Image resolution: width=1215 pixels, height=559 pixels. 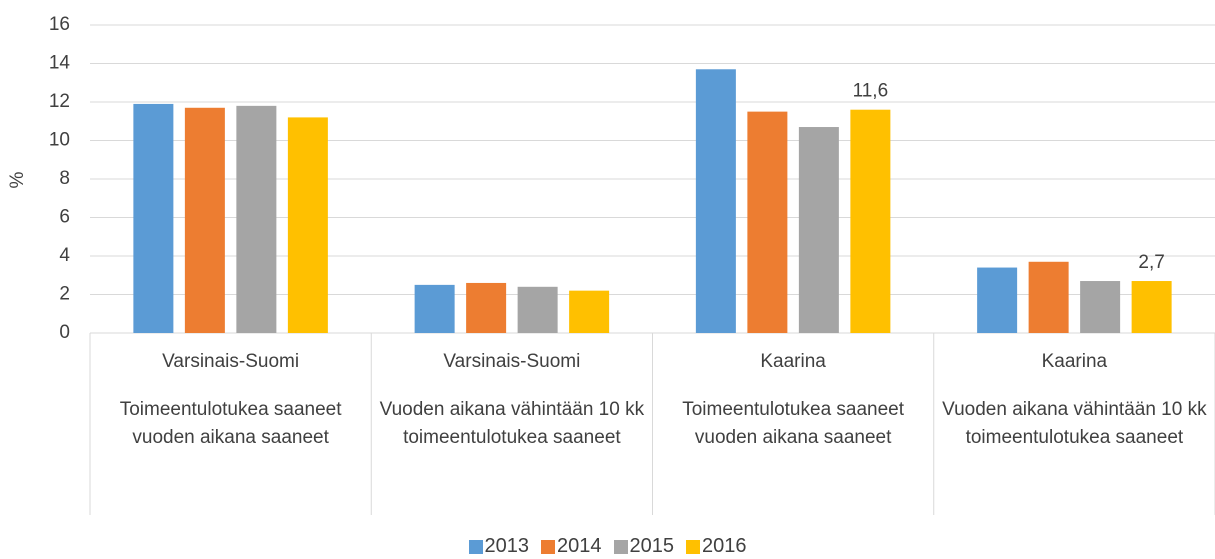 What do you see at coordinates (871, 91) in the screenshot?
I see `data-label: 11,6` at bounding box center [871, 91].